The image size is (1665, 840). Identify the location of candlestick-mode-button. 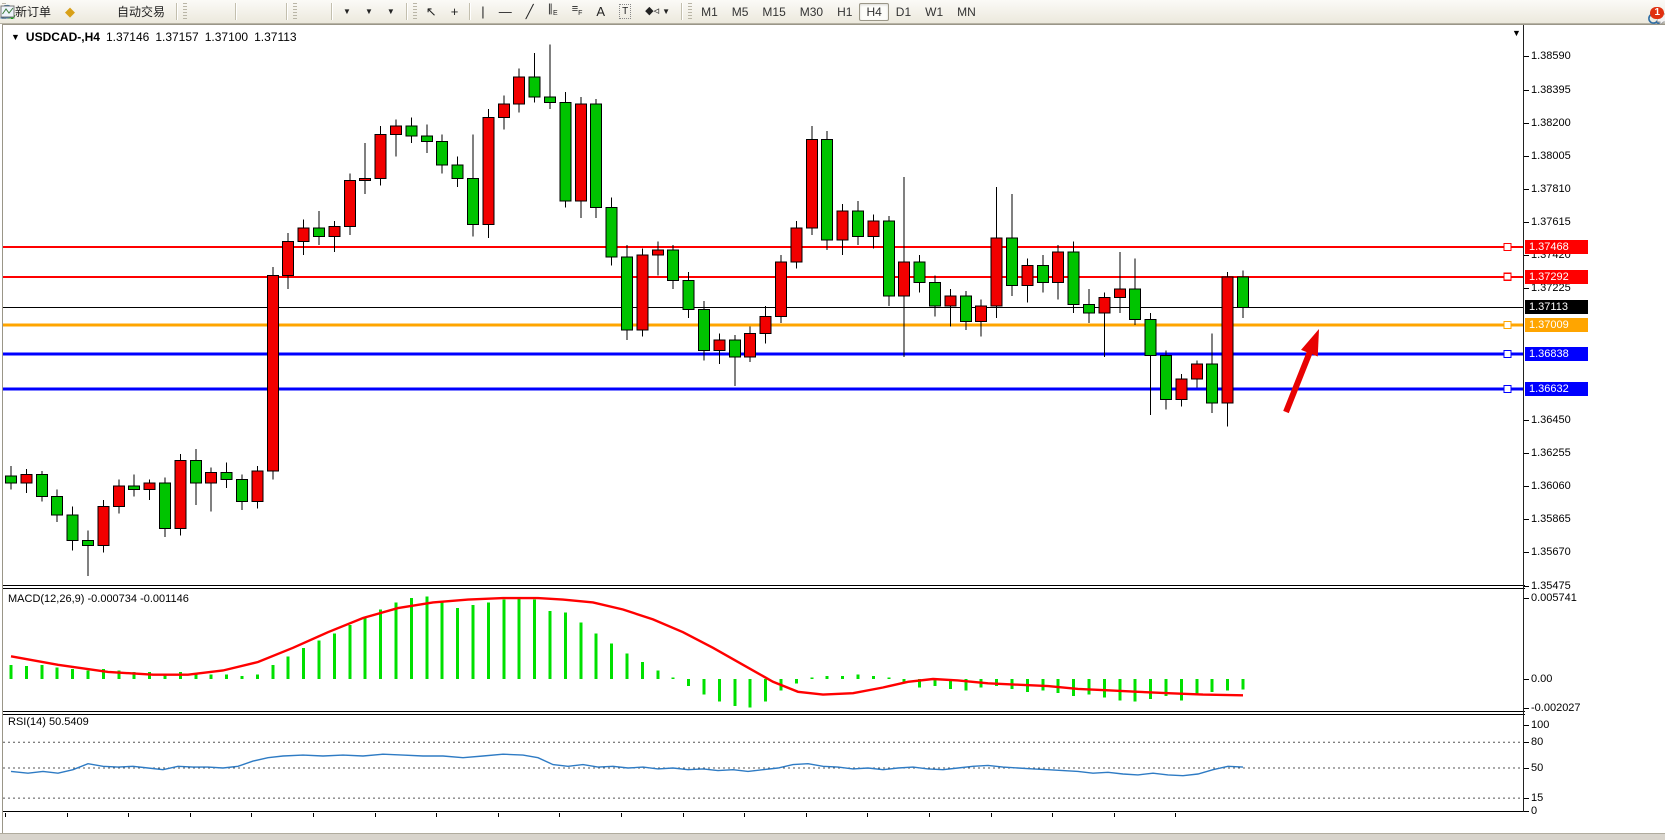
(108, 11).